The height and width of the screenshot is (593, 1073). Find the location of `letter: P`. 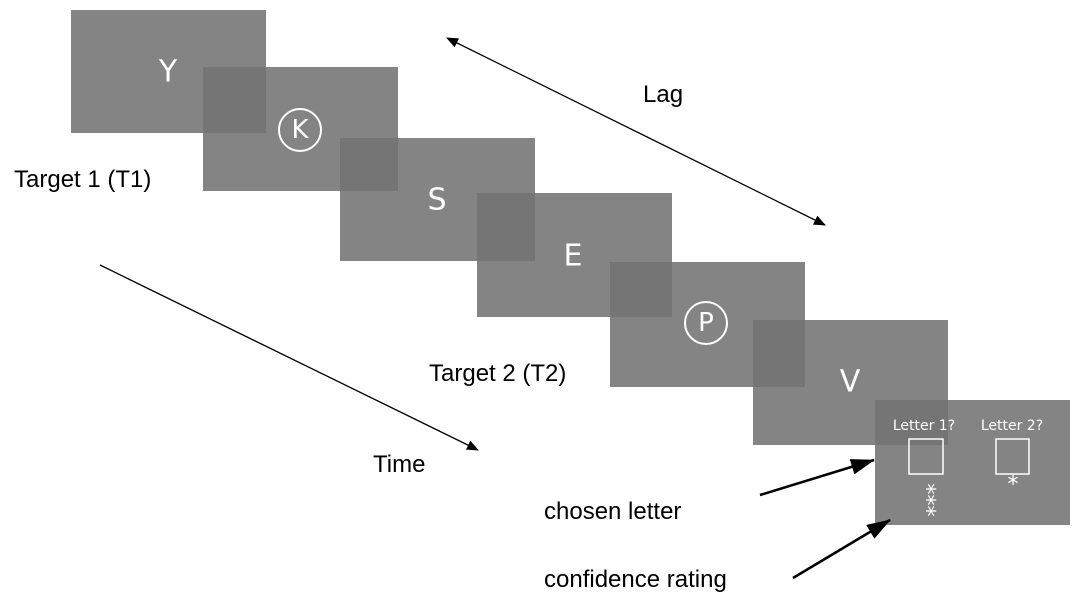

letter: P is located at coordinates (706, 323).